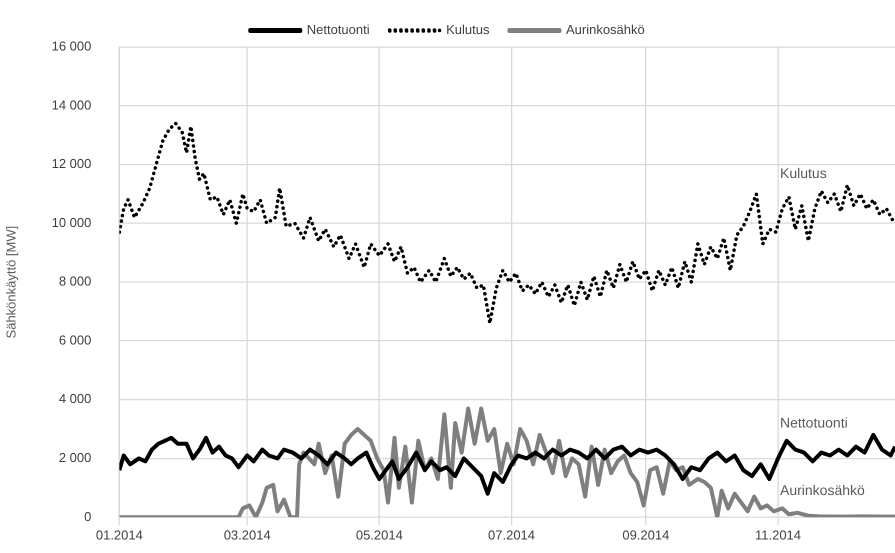  Describe the element at coordinates (72, 222) in the screenshot. I see `y-tick-label: 10 000` at that location.